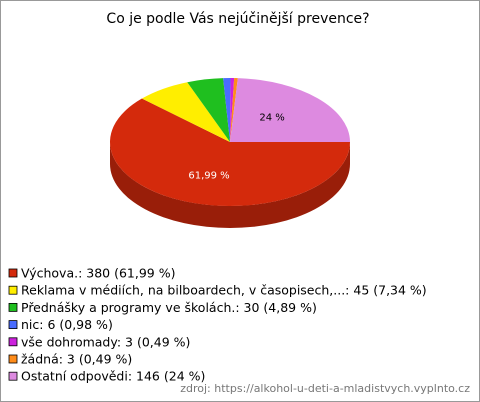  What do you see at coordinates (105, 341) in the screenshot?
I see `legend-label: vše dohromady: 3 (0,49 %)` at bounding box center [105, 341].